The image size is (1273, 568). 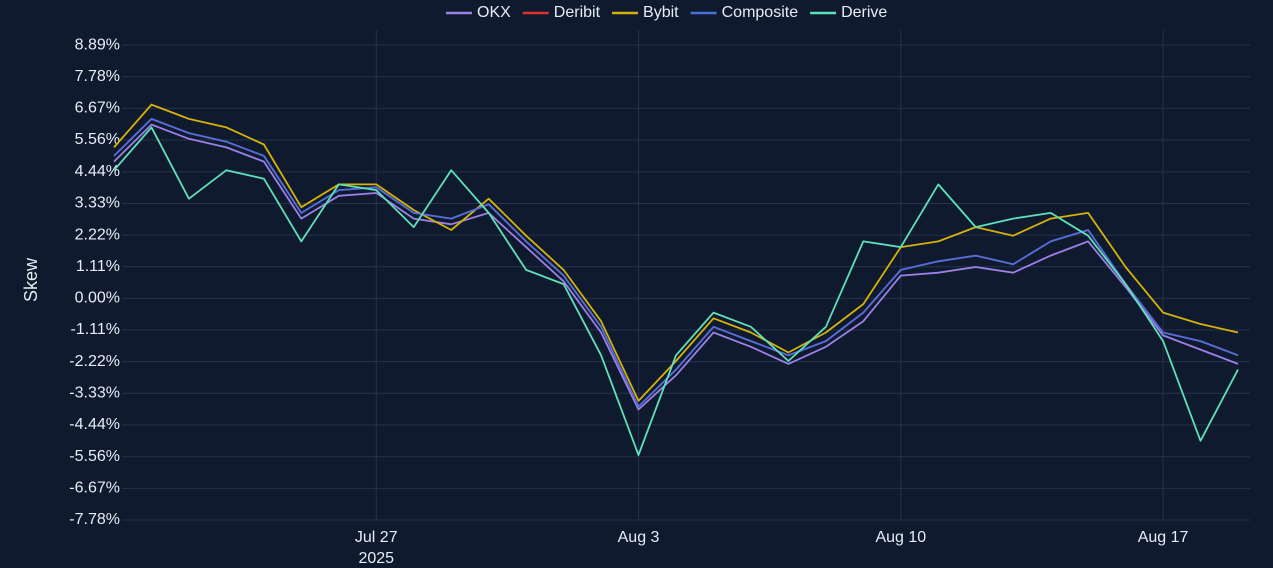 I want to click on y-tick-label: 7.78%, so click(x=97, y=76).